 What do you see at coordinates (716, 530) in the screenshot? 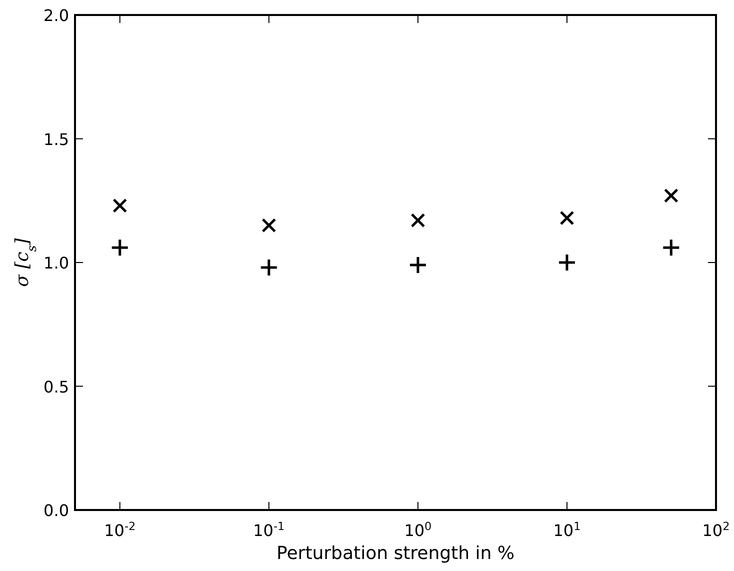
I see `x-tick-label: 10$^{2}$` at bounding box center [716, 530].